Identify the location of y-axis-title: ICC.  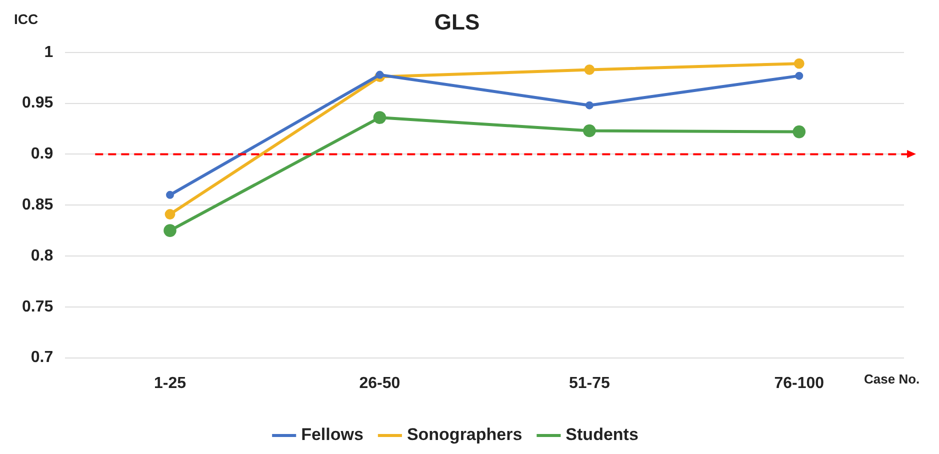
(26, 18).